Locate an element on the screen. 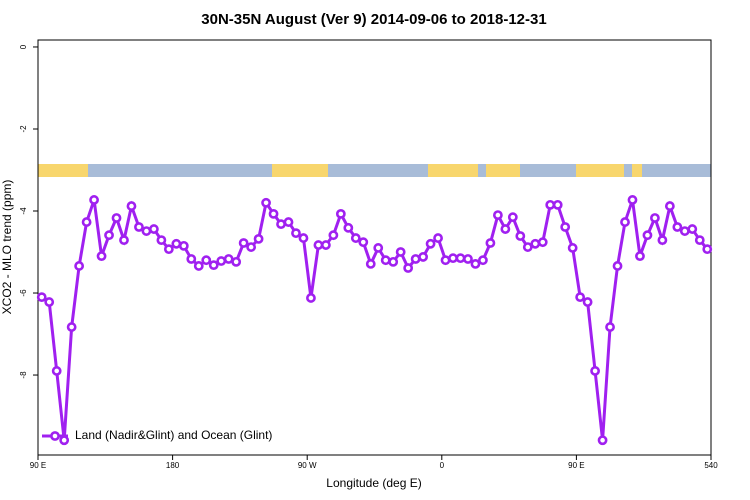 The width and height of the screenshot is (750, 500). x-axis-label: Longitude (deg E) is located at coordinates (373, 483).